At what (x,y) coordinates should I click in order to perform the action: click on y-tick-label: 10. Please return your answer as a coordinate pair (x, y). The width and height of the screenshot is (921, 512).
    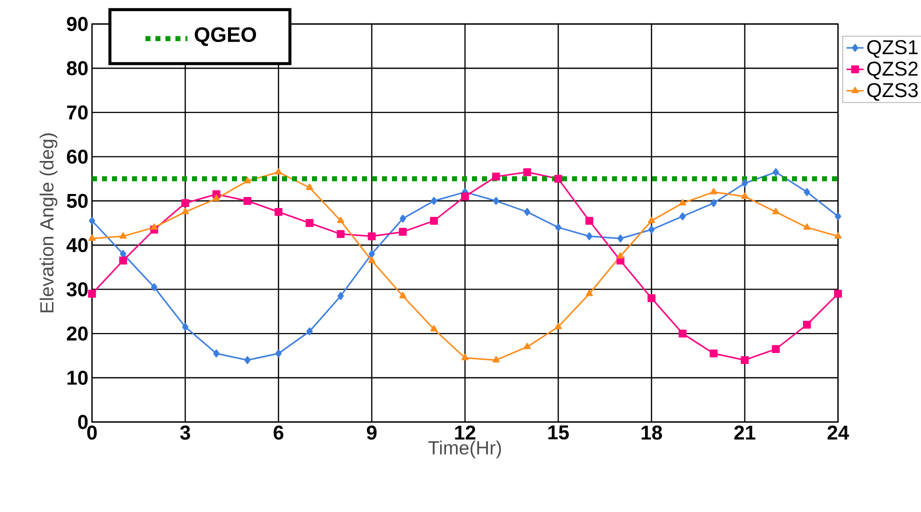
    Looking at the image, I should click on (77, 377).